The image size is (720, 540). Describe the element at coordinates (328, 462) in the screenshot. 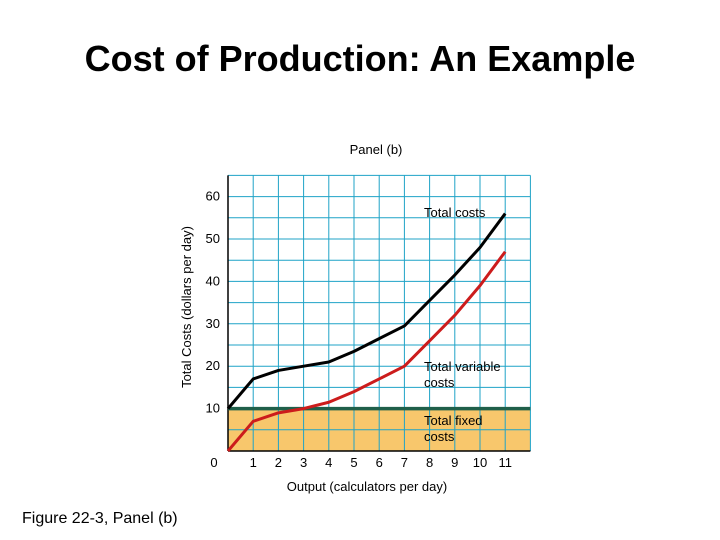

I see `x-tick-label: 4` at that location.